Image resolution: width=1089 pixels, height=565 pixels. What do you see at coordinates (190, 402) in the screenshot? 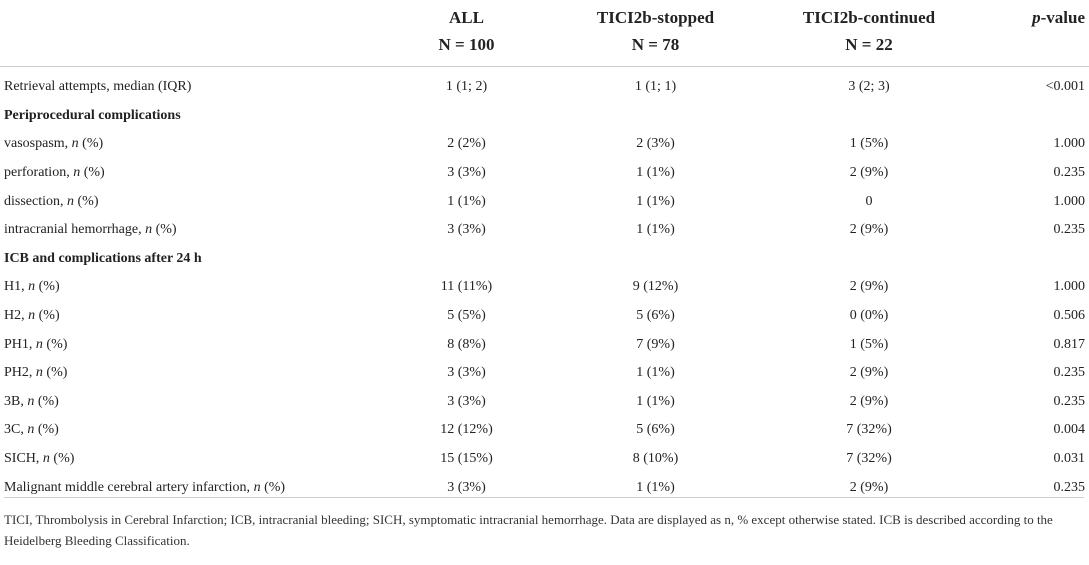
I see `row-label: 3B, n (%)` at bounding box center [190, 402].